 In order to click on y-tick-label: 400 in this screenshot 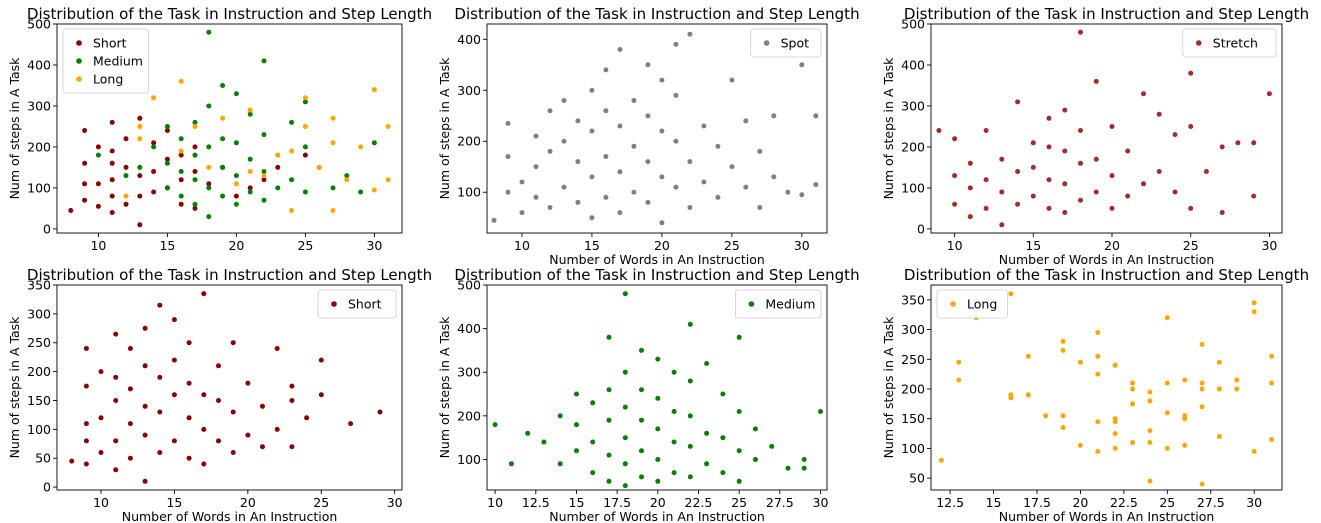, I will do `click(469, 328)`.